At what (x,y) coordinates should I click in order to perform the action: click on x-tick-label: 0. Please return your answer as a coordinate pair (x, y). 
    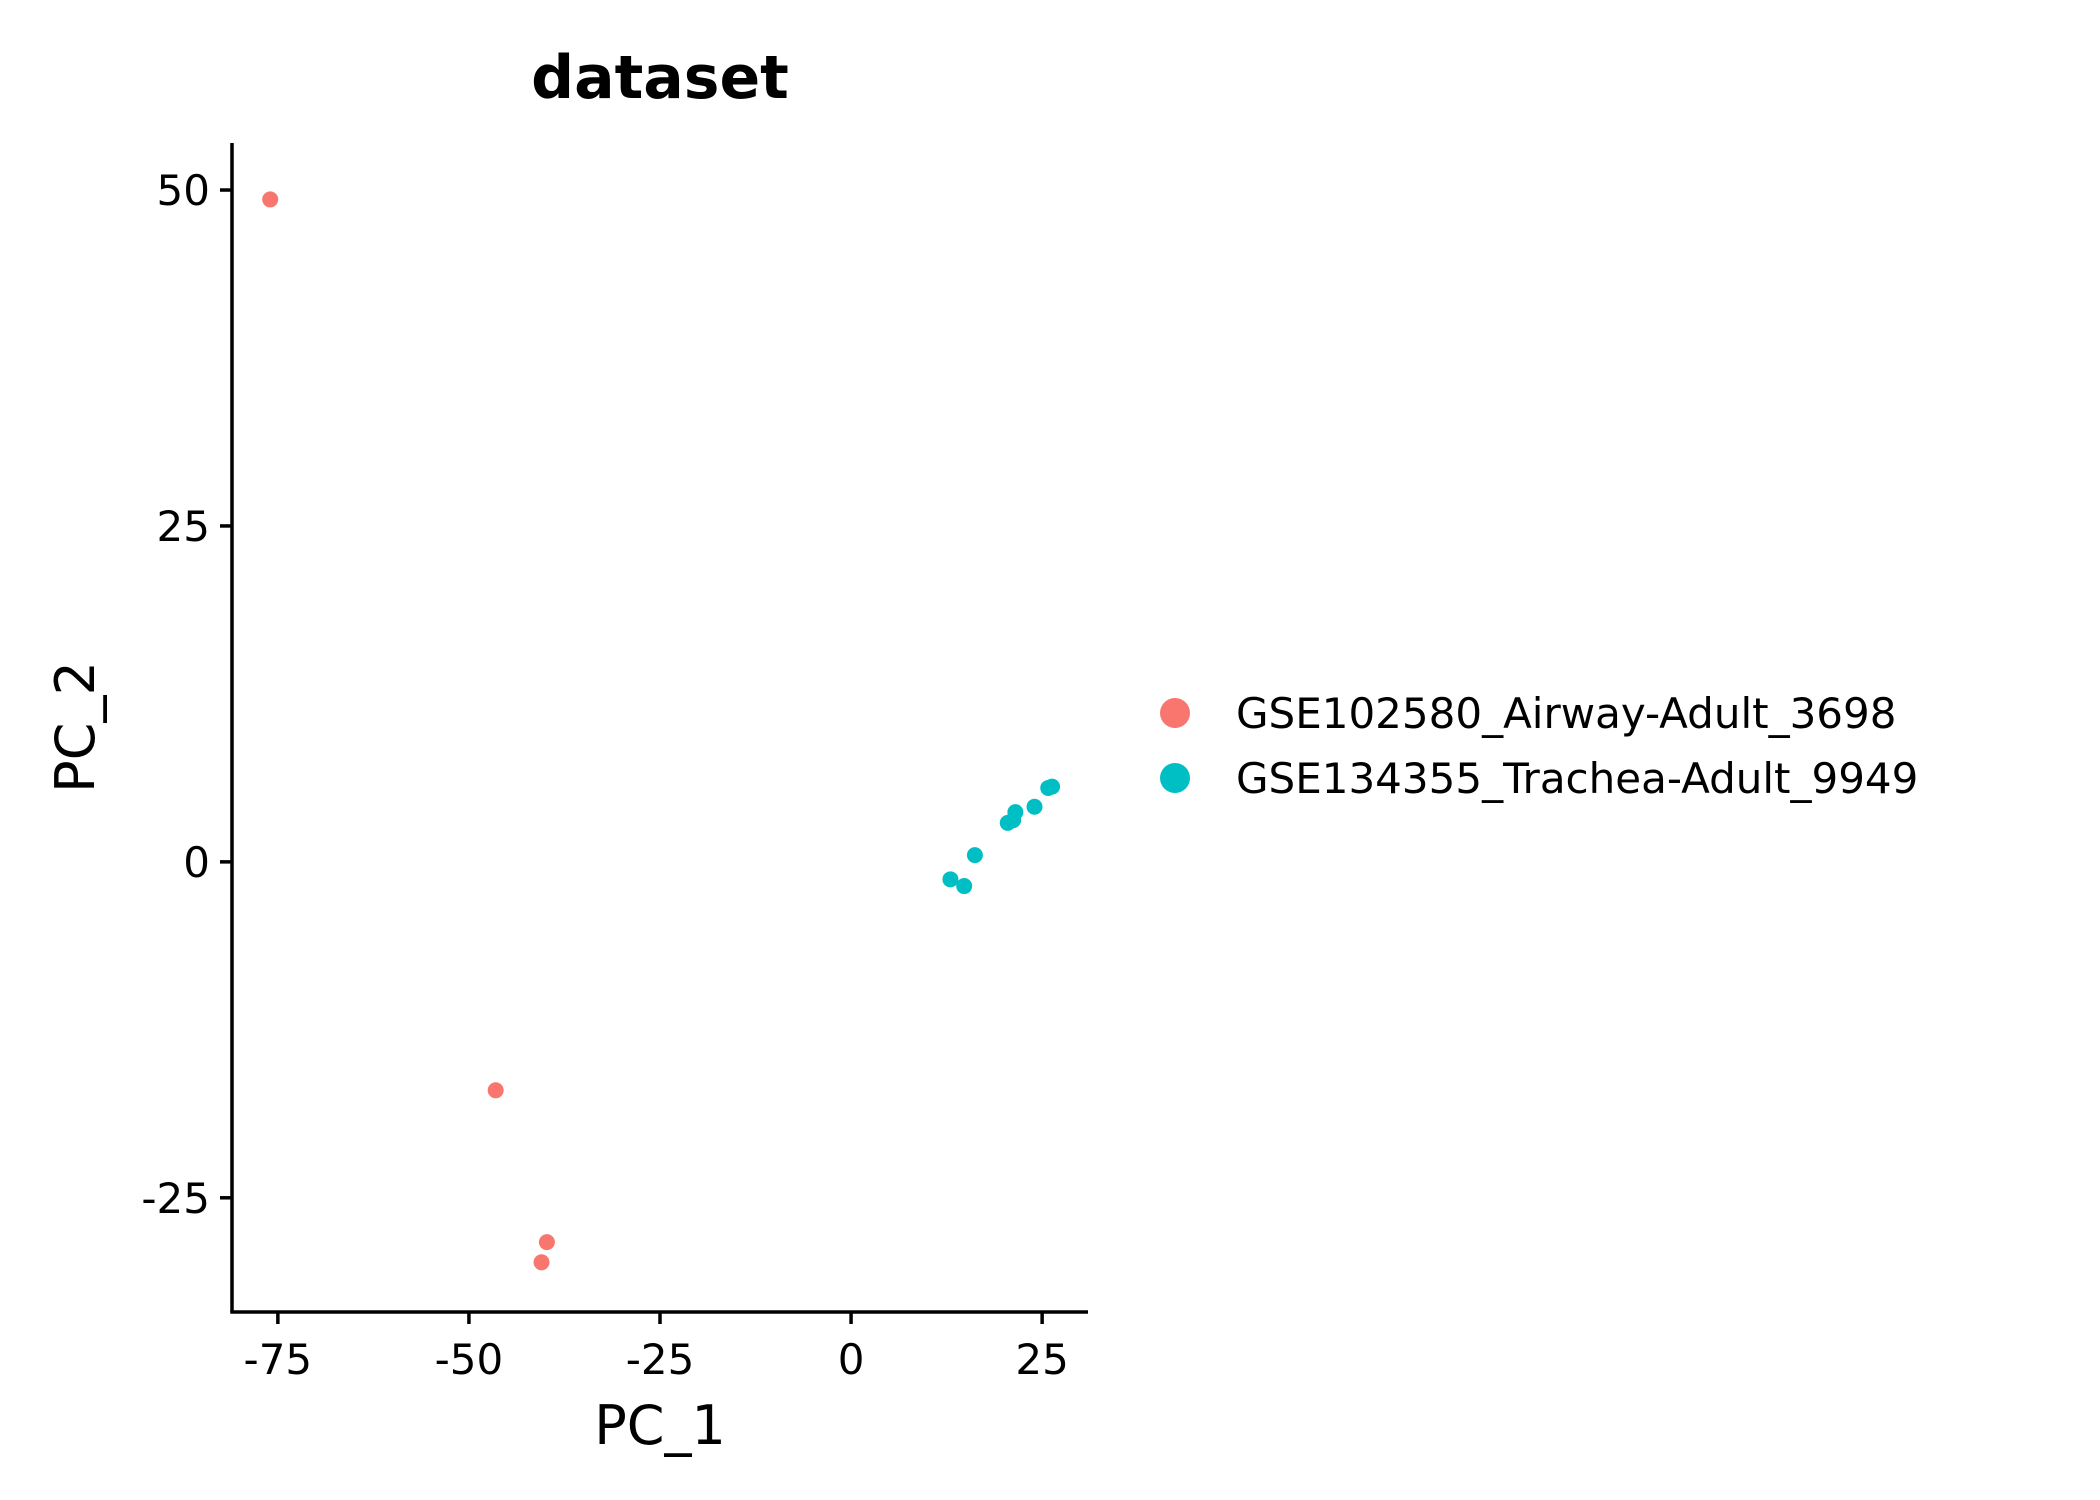
    Looking at the image, I should click on (851, 1359).